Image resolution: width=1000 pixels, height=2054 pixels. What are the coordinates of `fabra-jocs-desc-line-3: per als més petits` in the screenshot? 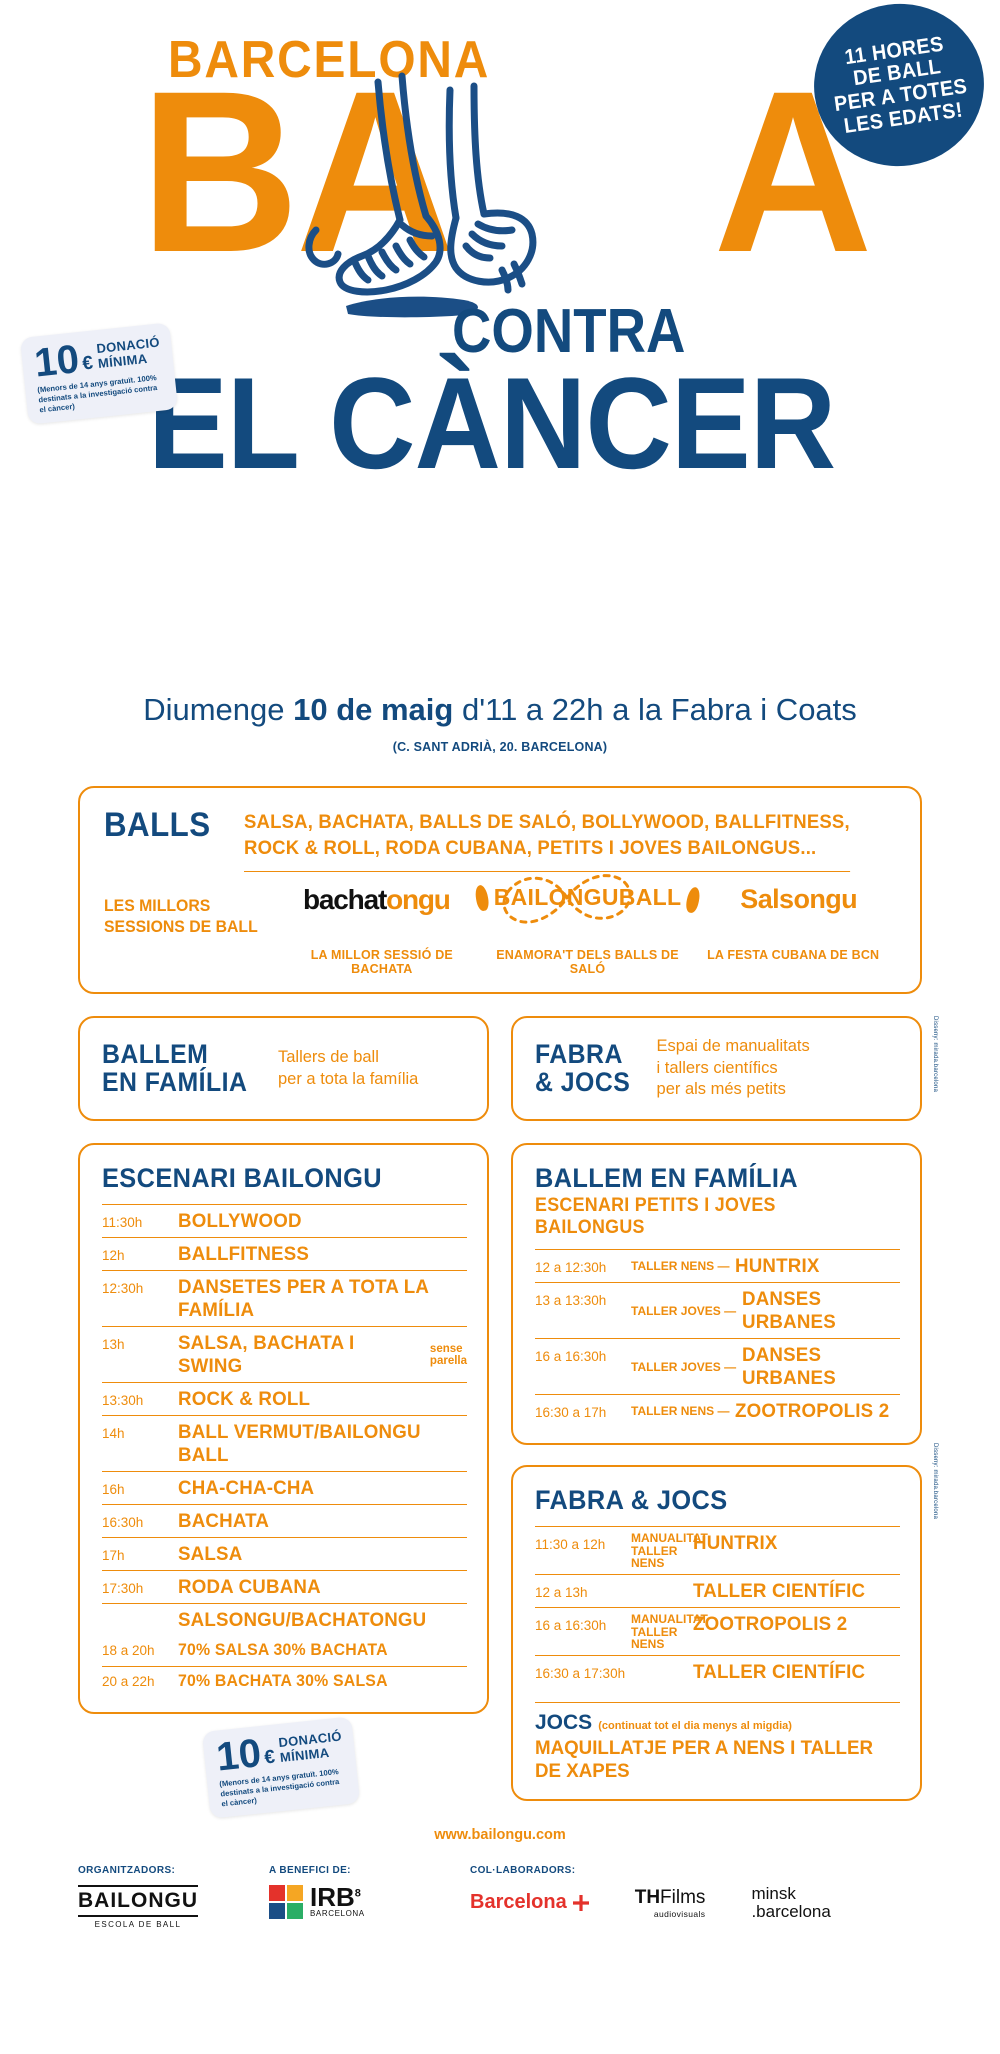 It's located at (721, 1089).